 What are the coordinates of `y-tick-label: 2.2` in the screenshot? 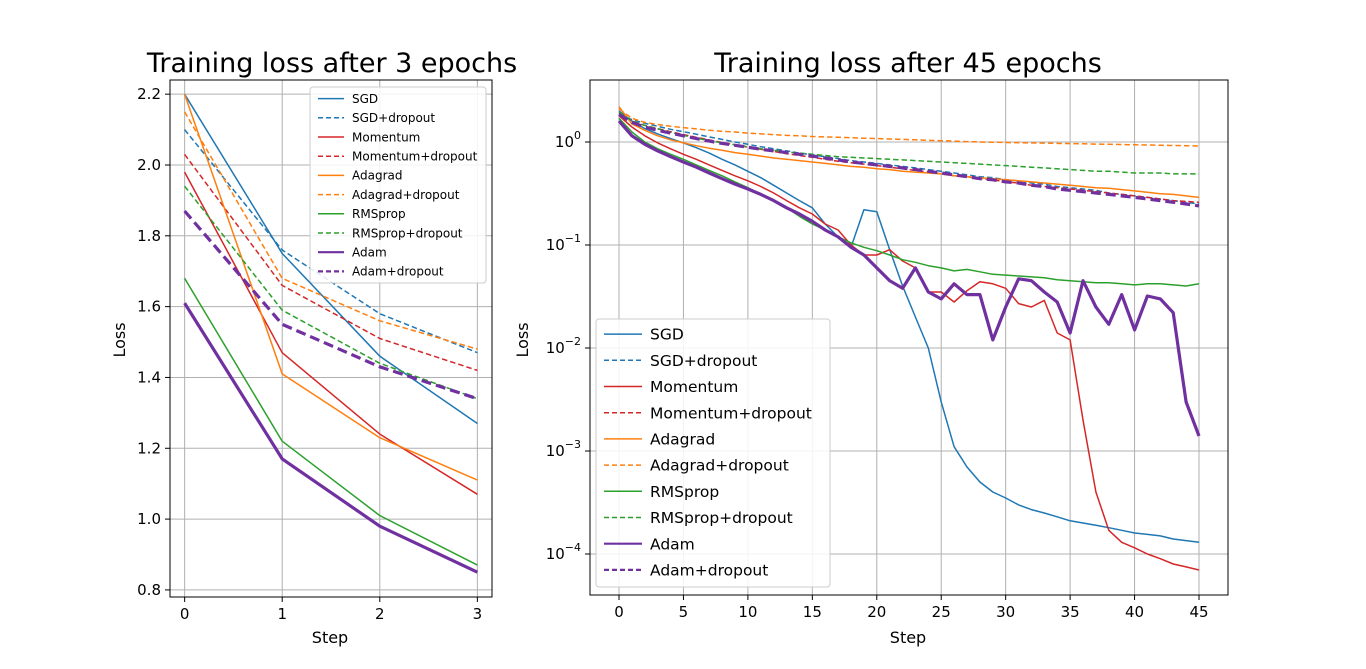 It's located at (149, 94).